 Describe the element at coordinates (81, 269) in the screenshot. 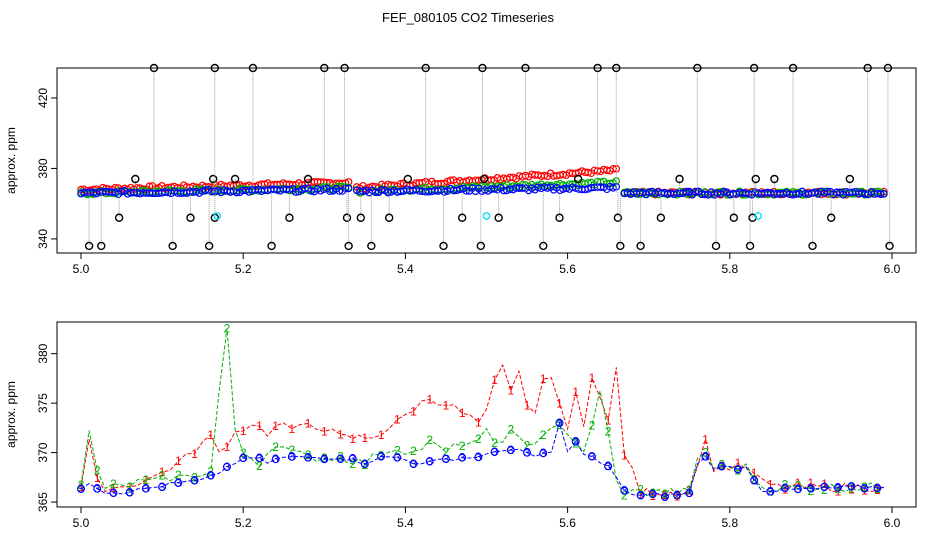

I see `x-tick-label: 5.0` at that location.